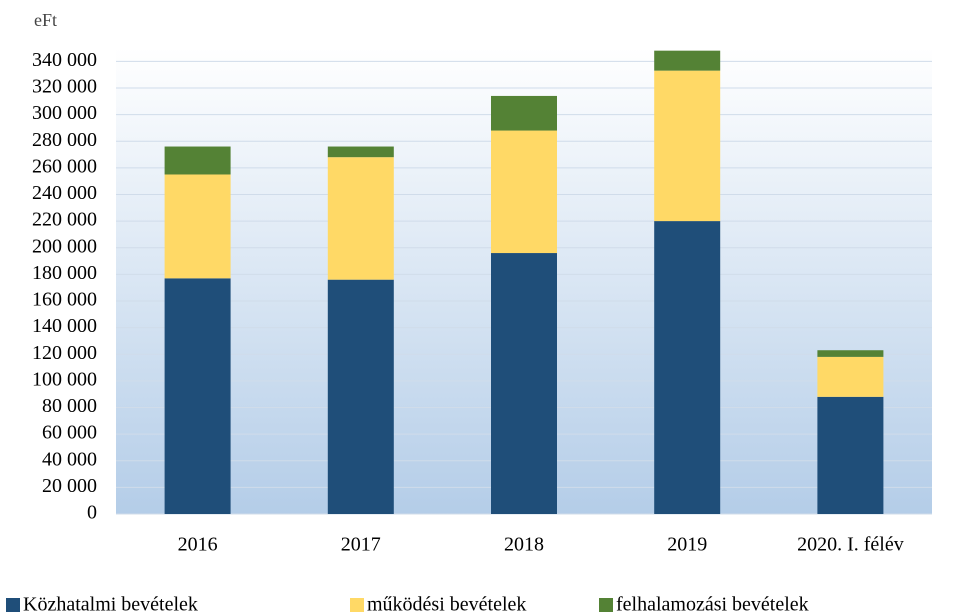 Image resolution: width=963 pixels, height=616 pixels. I want to click on y-tick-label: 220 000, so click(64, 220).